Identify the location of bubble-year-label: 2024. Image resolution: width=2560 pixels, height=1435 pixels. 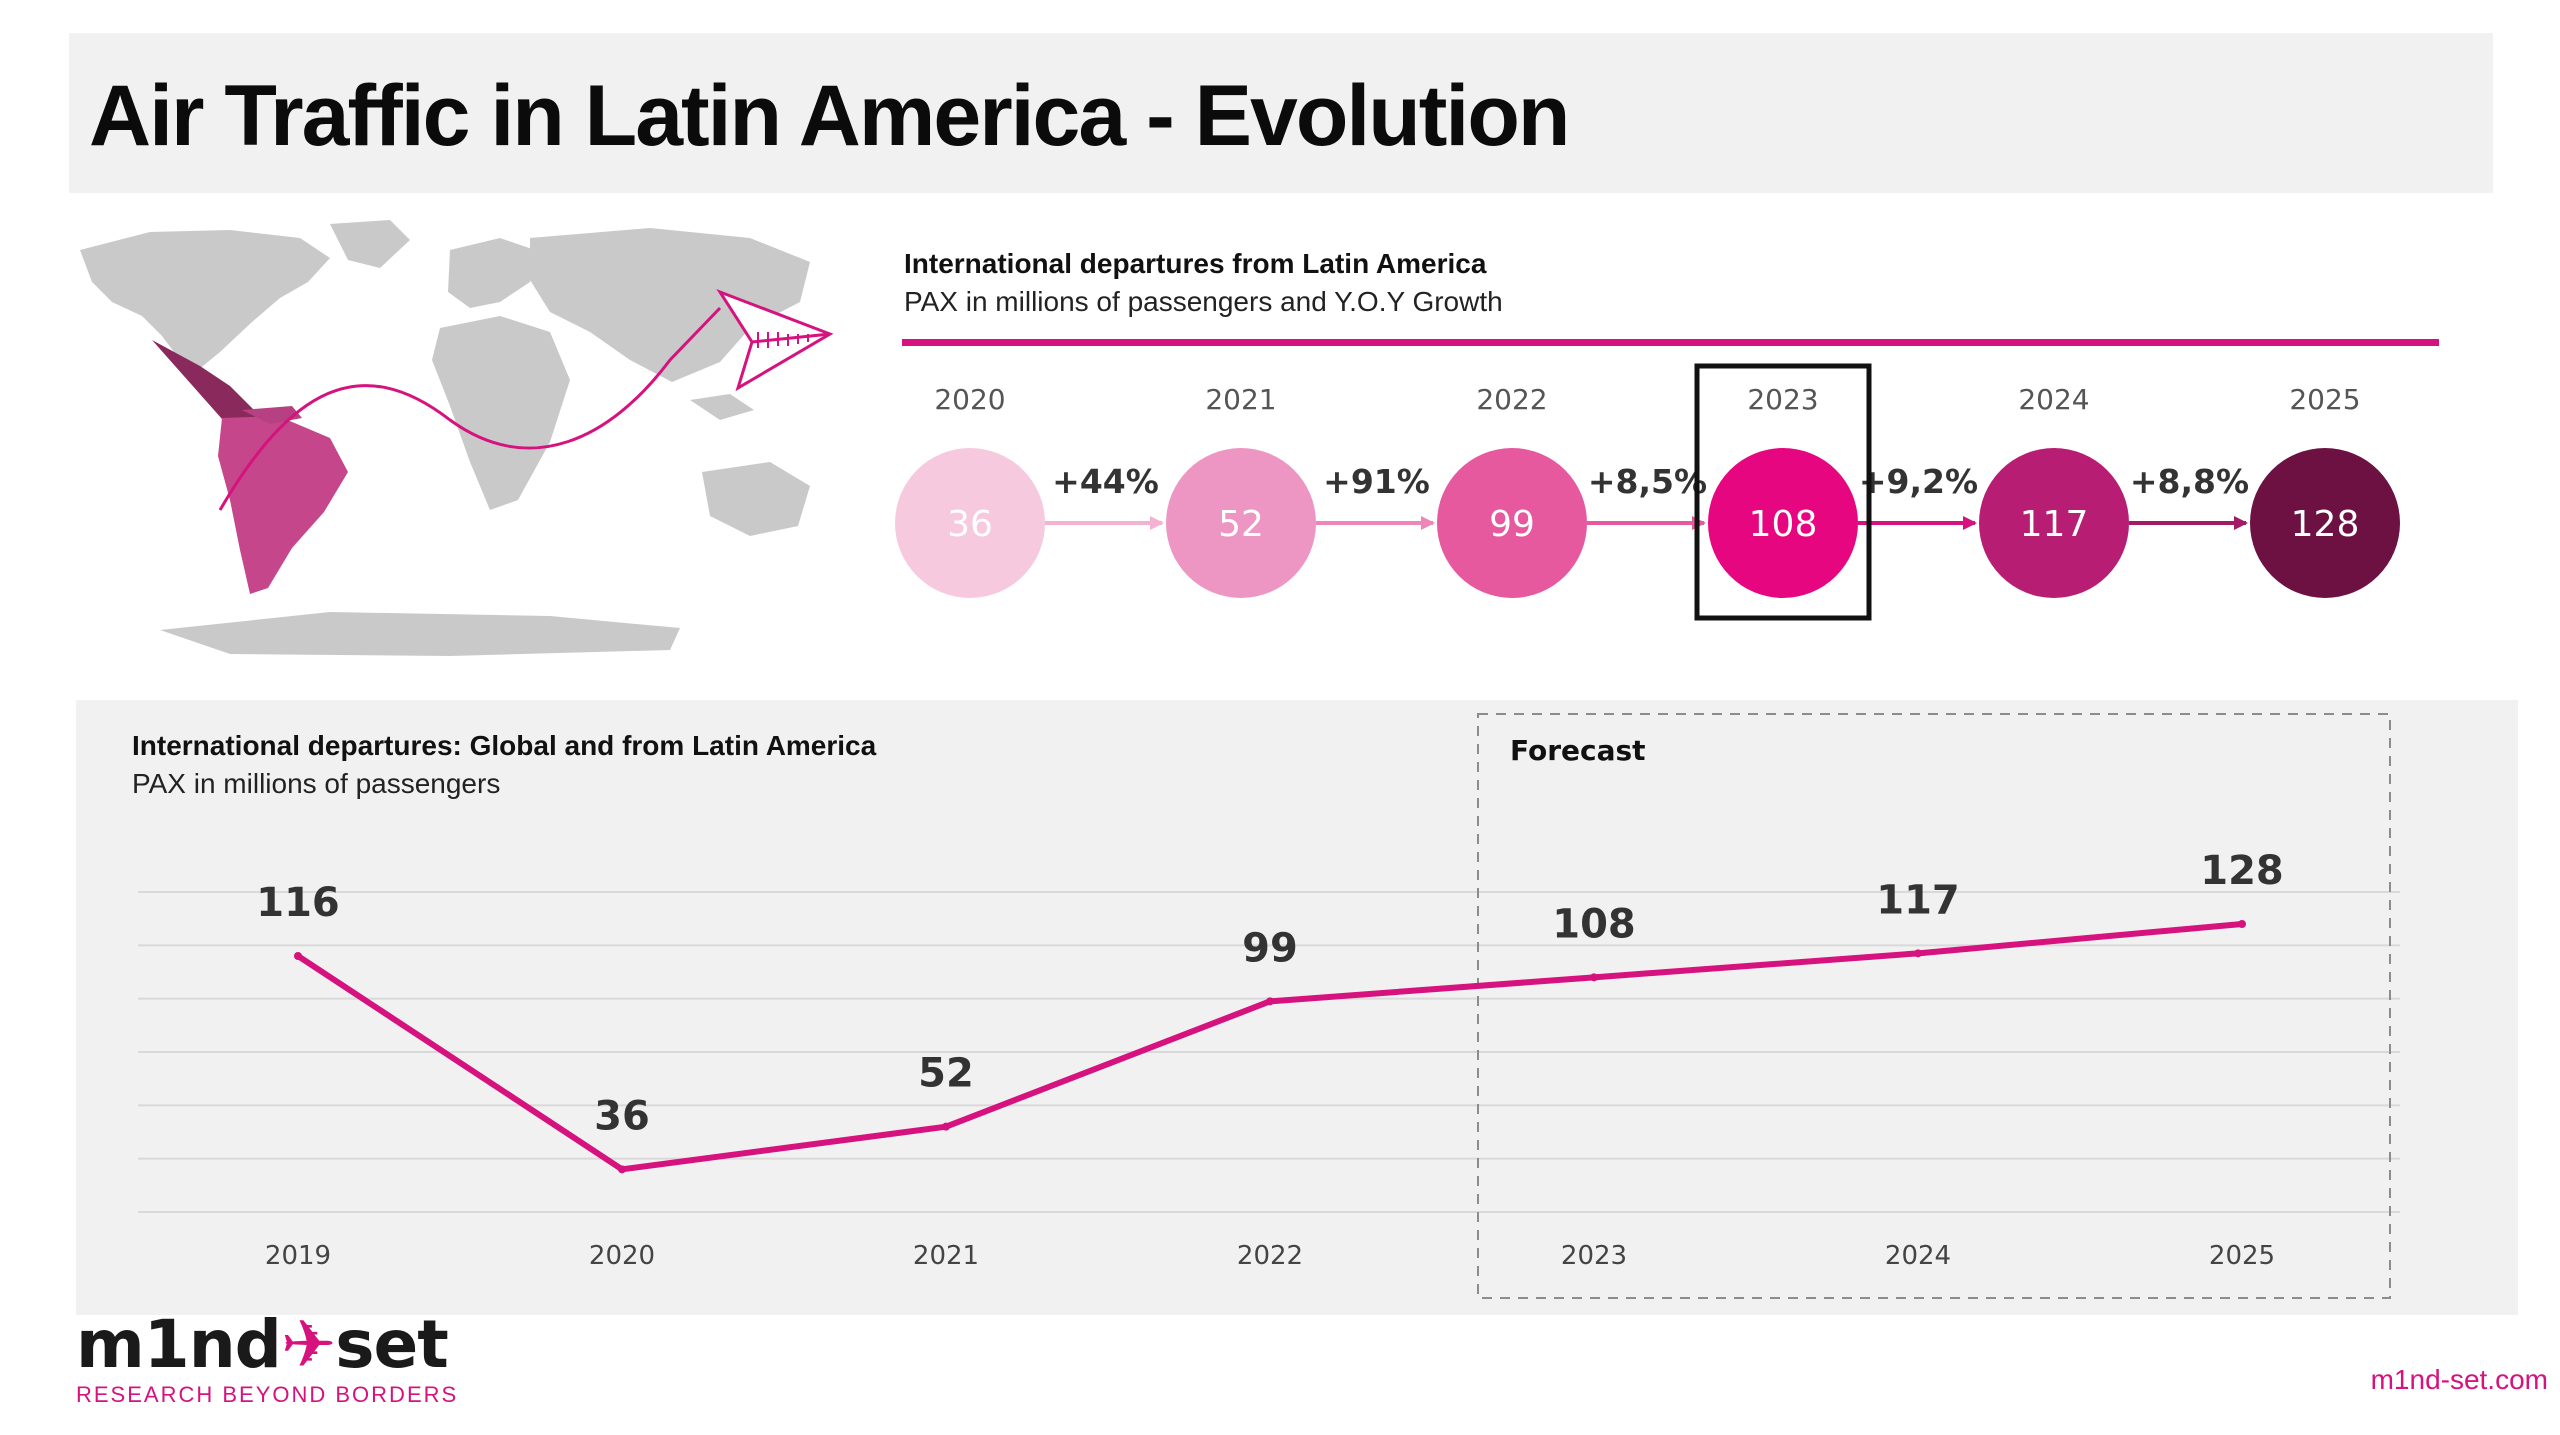
(2053, 399).